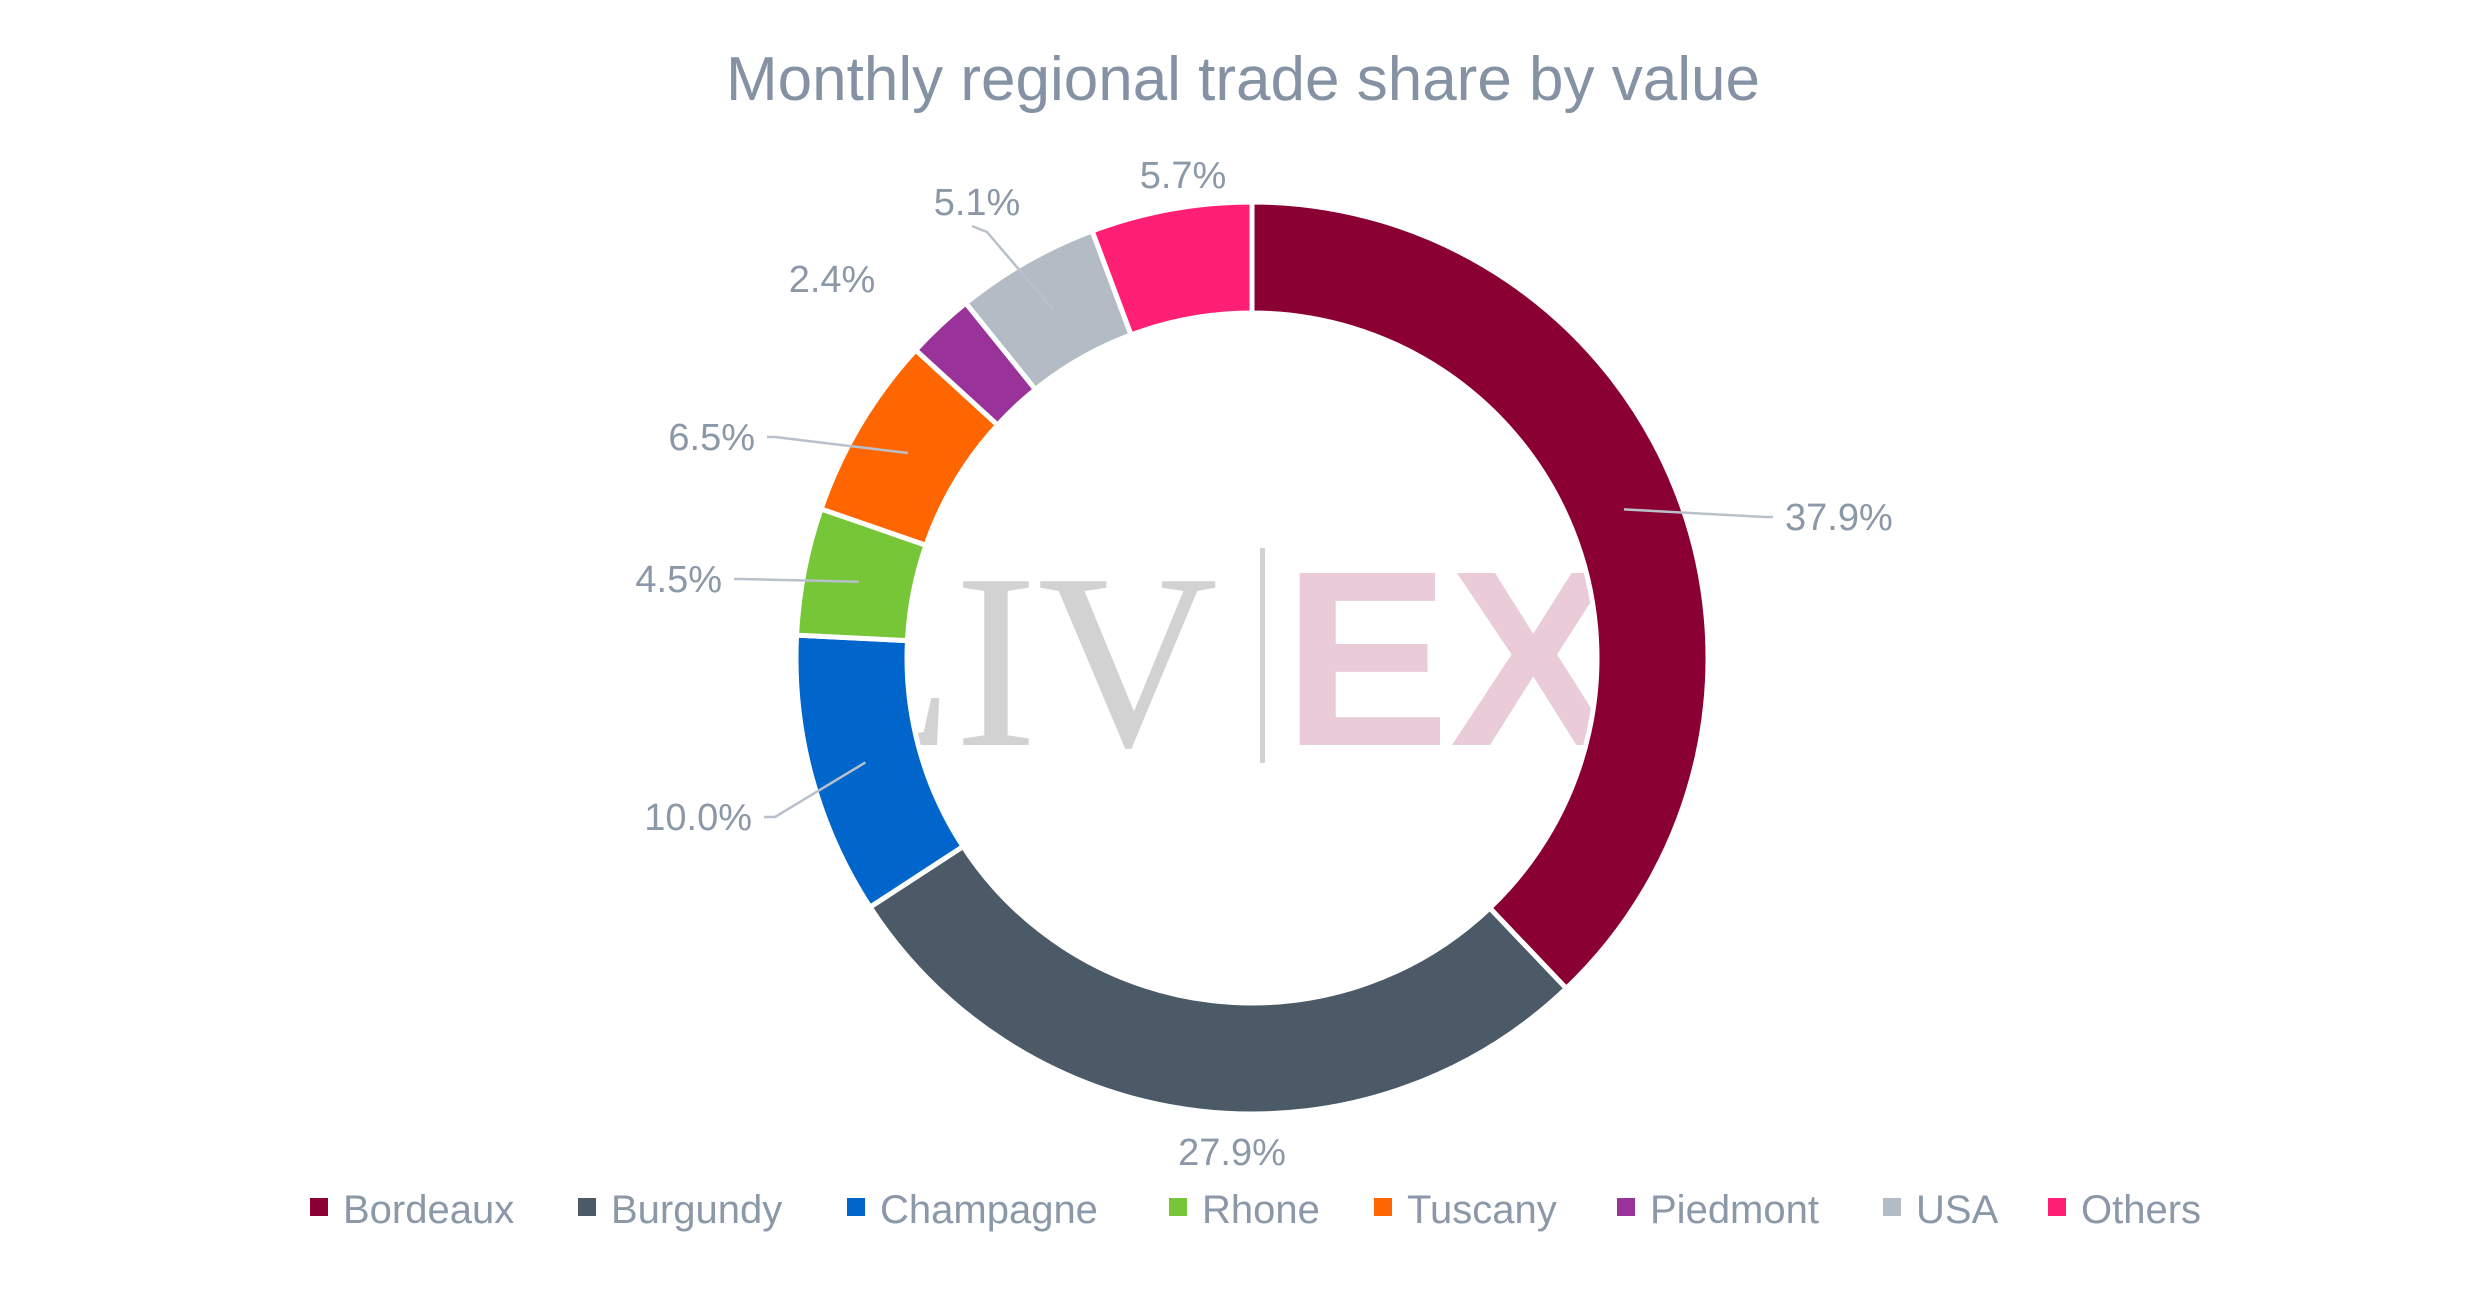 This screenshot has width=2487, height=1290. I want to click on legend-label-usa: USA, so click(1957, 1210).